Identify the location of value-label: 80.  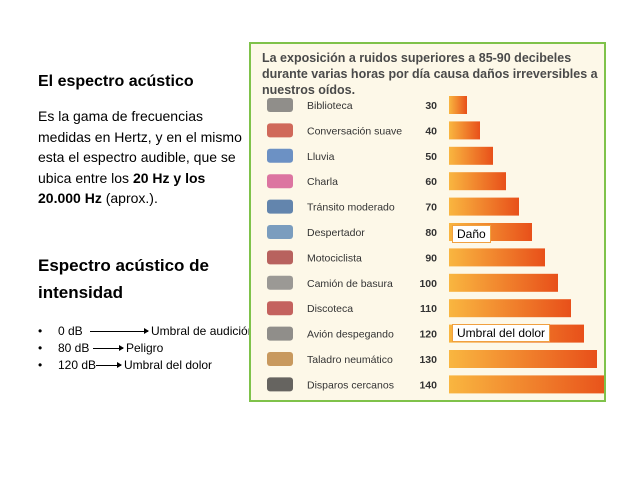
(431, 233).